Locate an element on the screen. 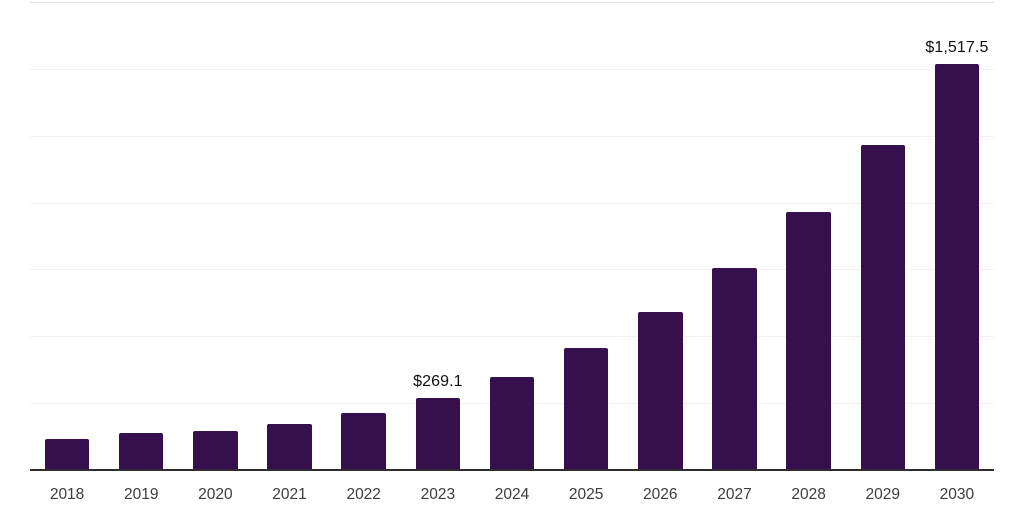 This screenshot has width=1024, height=512. x-axis-label-2027: 2027 is located at coordinates (734, 494).